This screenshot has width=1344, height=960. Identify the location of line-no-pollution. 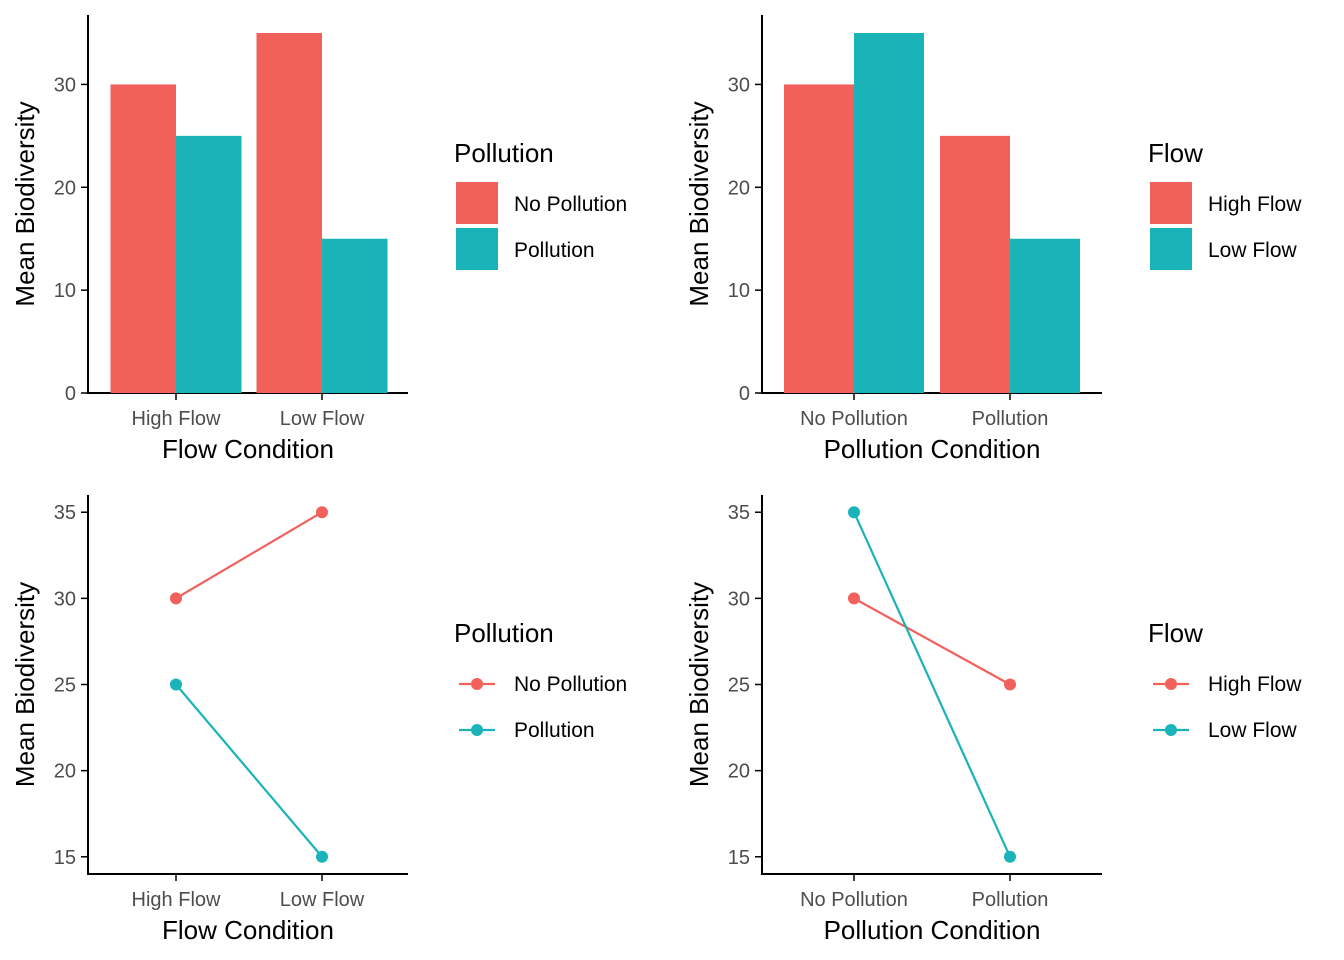
(249, 555).